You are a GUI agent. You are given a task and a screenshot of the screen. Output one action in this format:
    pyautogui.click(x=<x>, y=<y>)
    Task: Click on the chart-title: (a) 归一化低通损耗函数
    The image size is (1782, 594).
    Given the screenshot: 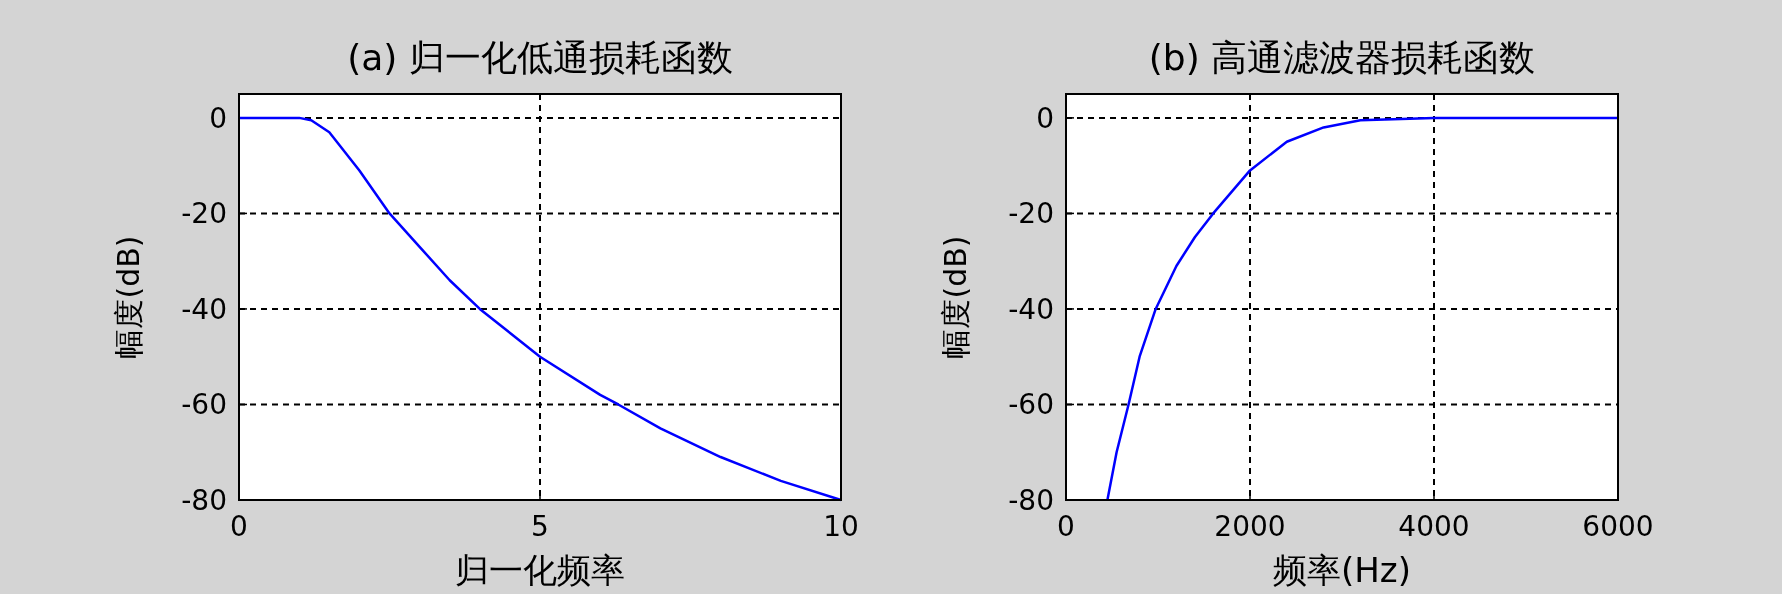 What is the action you would take?
    pyautogui.click(x=540, y=57)
    